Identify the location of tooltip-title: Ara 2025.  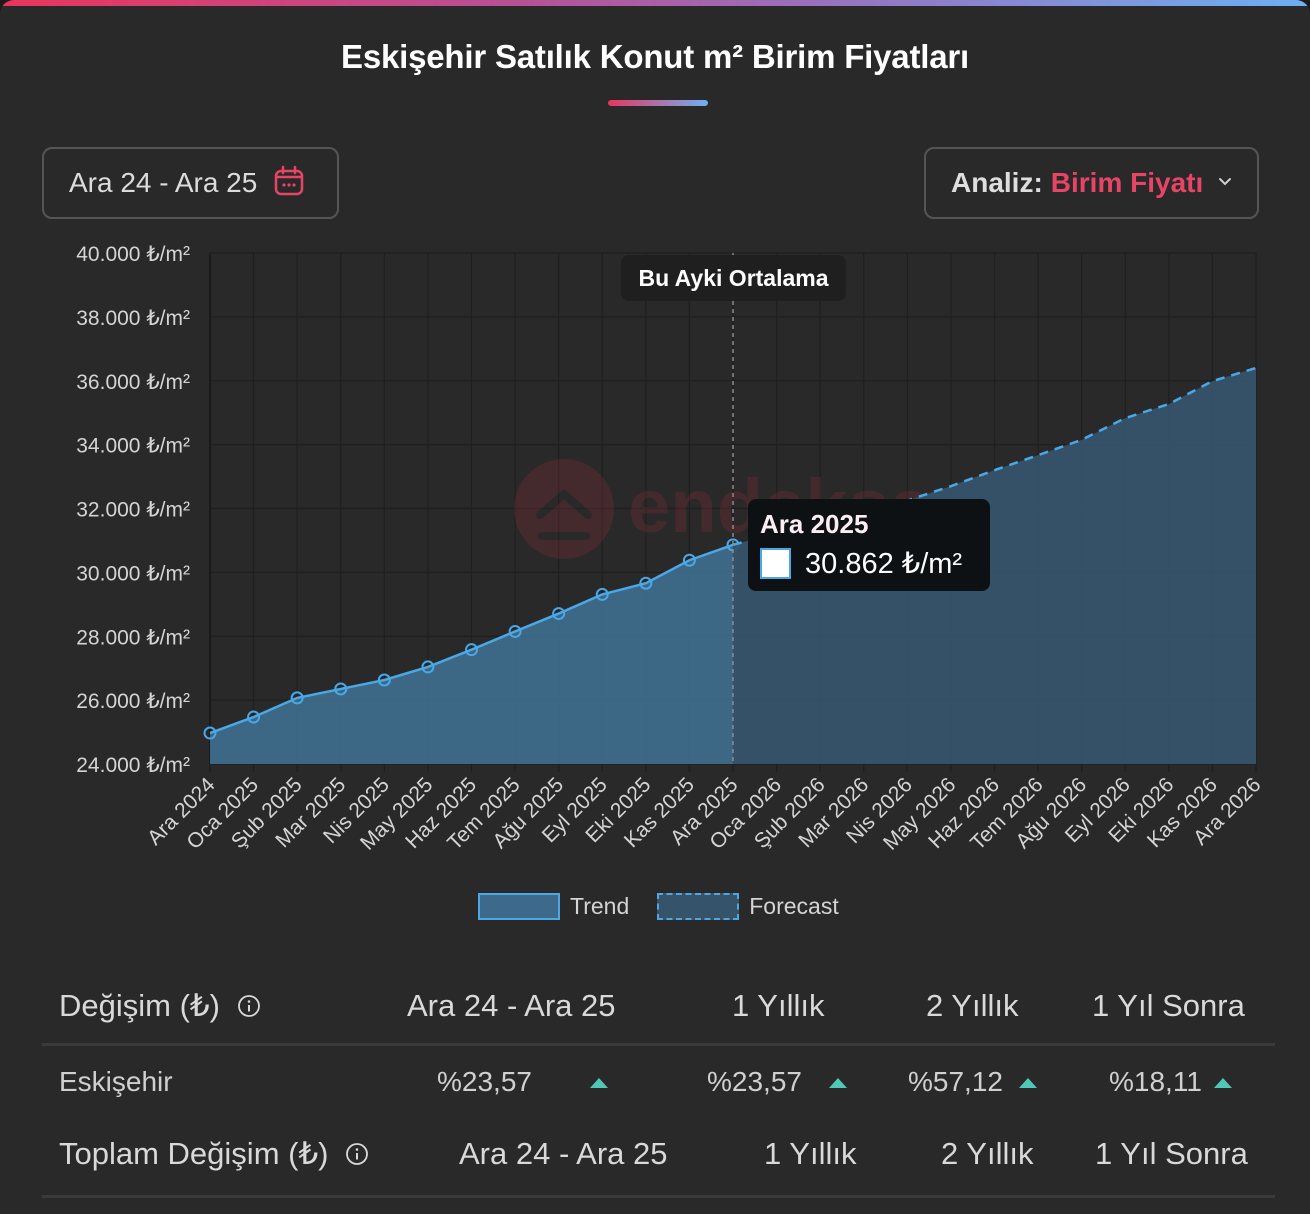
(814, 524).